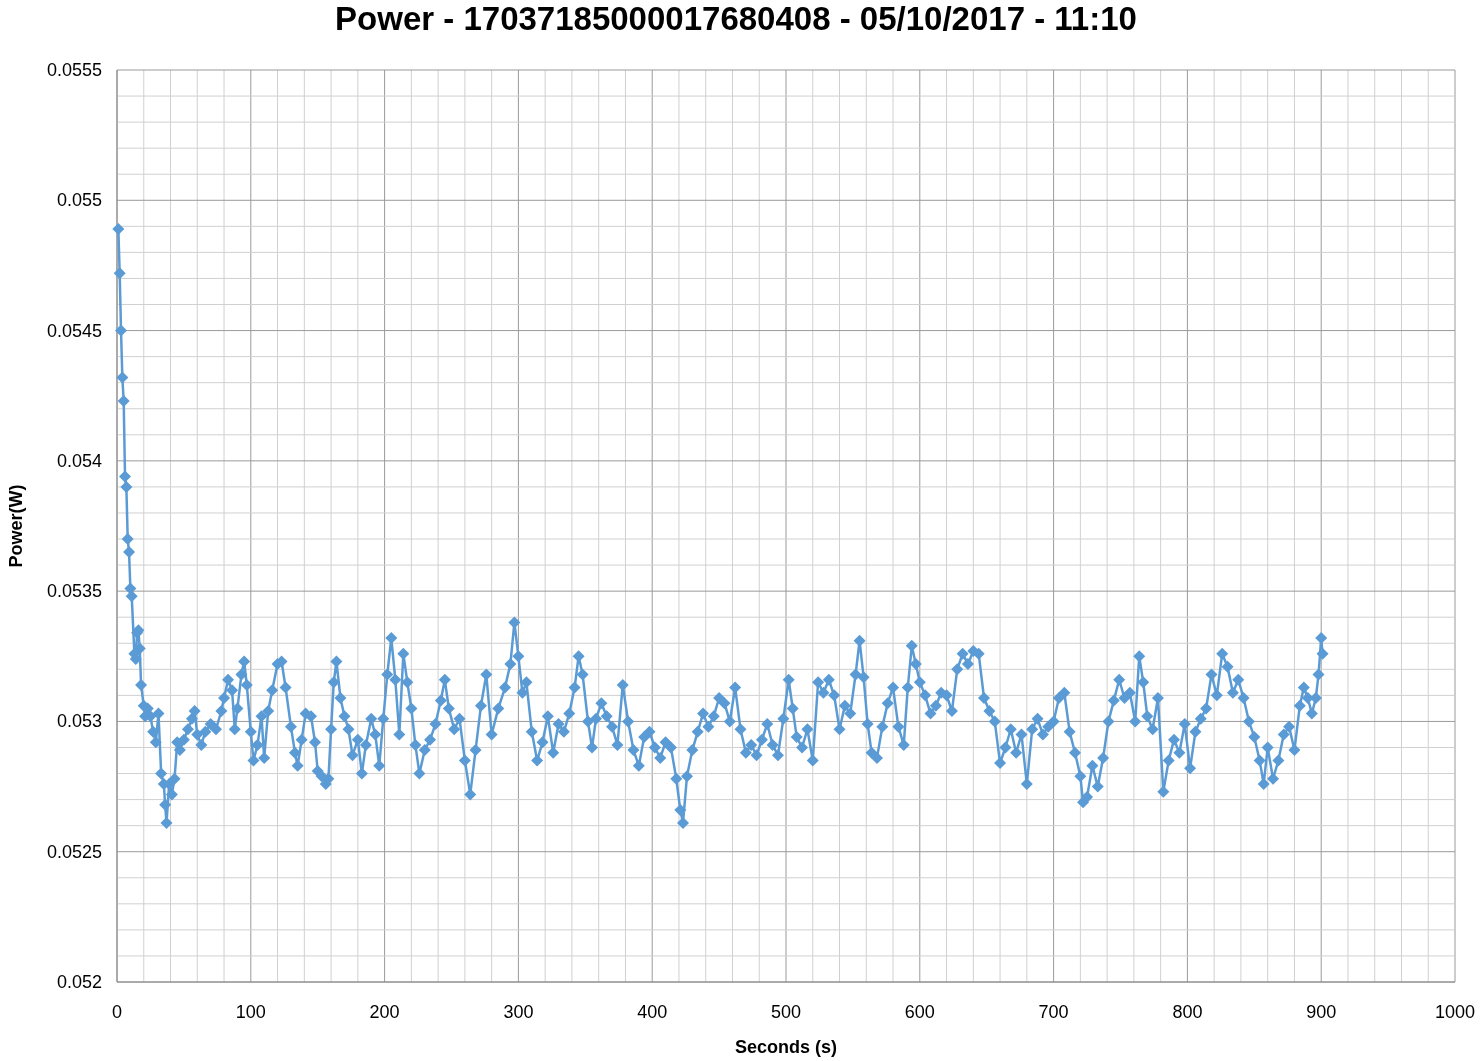 The height and width of the screenshot is (1061, 1481). I want to click on x-tick-label: 500, so click(786, 1012).